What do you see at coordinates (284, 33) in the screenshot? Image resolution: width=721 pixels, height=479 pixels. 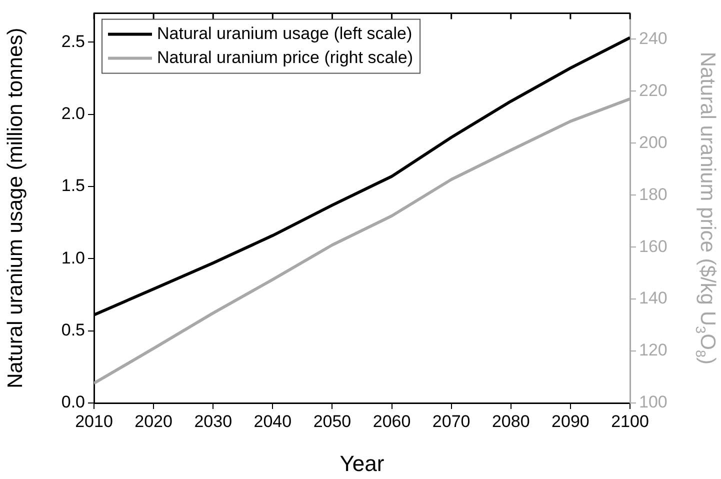 I see `legend-label: Natural uranium usage (left scale)` at bounding box center [284, 33].